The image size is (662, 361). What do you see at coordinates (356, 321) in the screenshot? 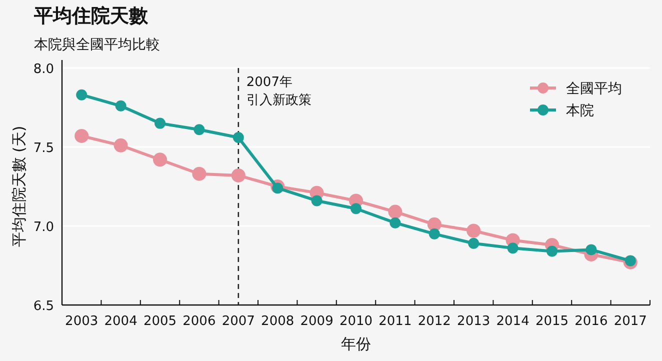
I see `x-tick-label: 2010` at bounding box center [356, 321].